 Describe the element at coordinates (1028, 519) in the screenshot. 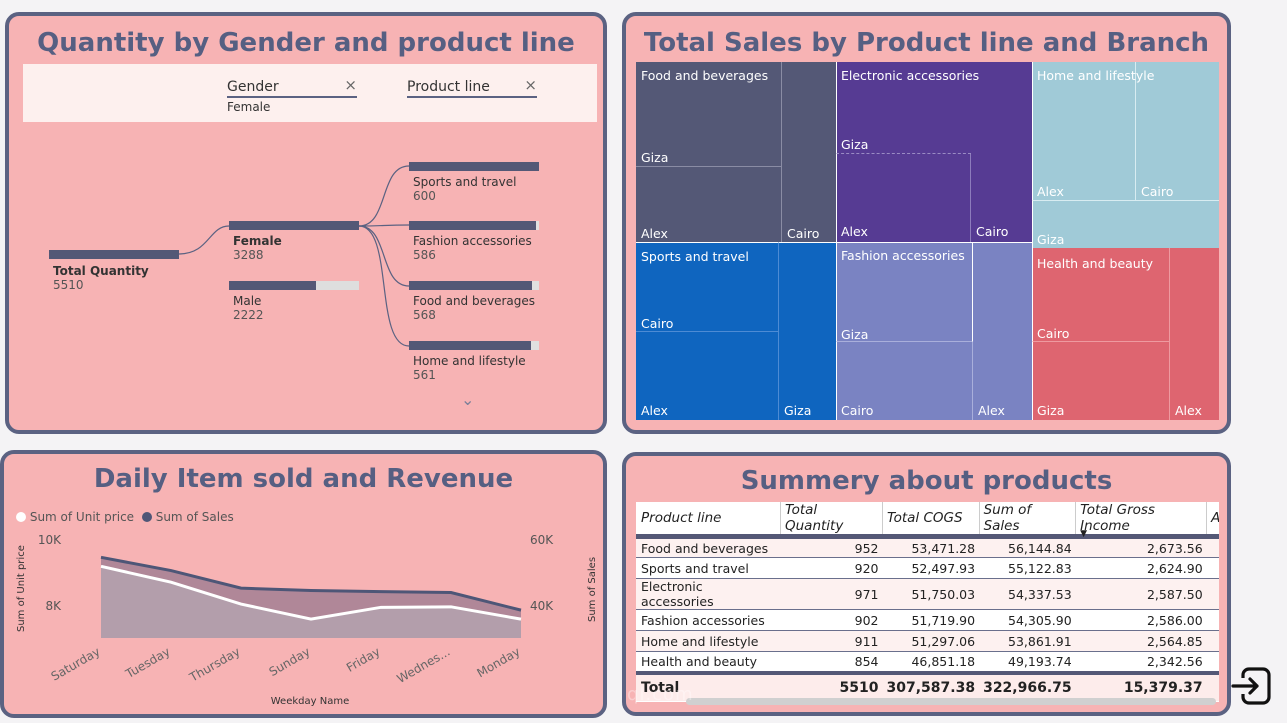

I see `column-header: Sum of Sales` at that location.